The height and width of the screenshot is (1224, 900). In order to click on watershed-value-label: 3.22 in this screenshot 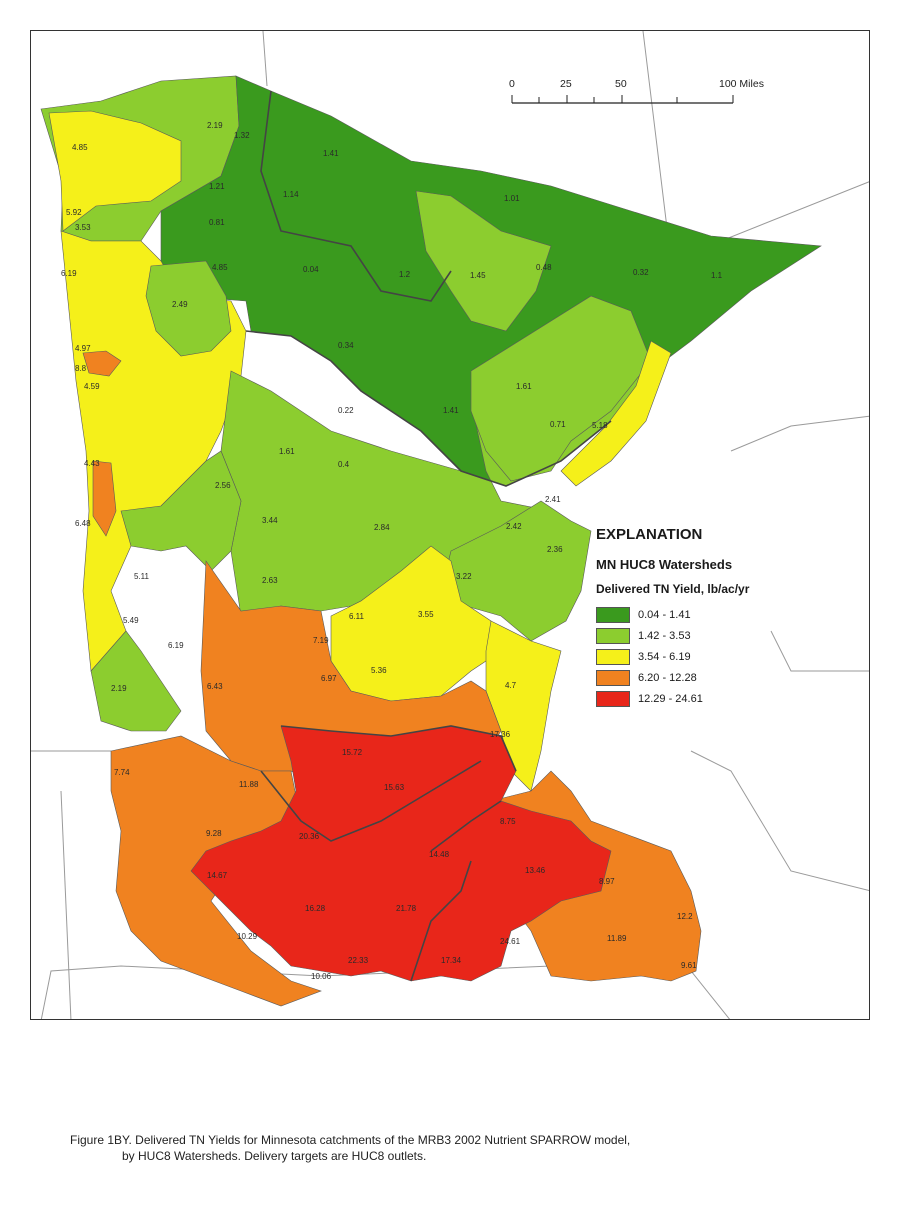, I will do `click(464, 576)`.